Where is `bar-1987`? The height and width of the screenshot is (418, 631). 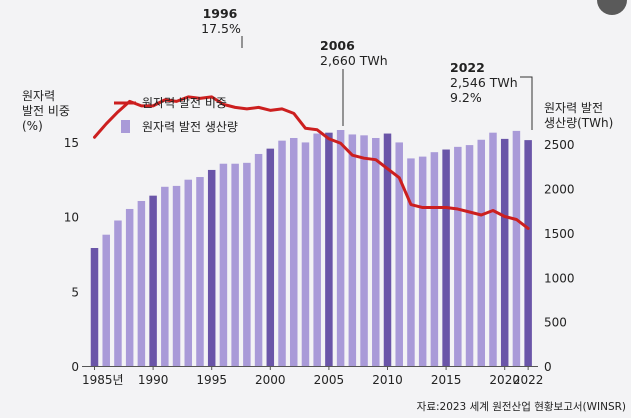 bar-1987 is located at coordinates (118, 293).